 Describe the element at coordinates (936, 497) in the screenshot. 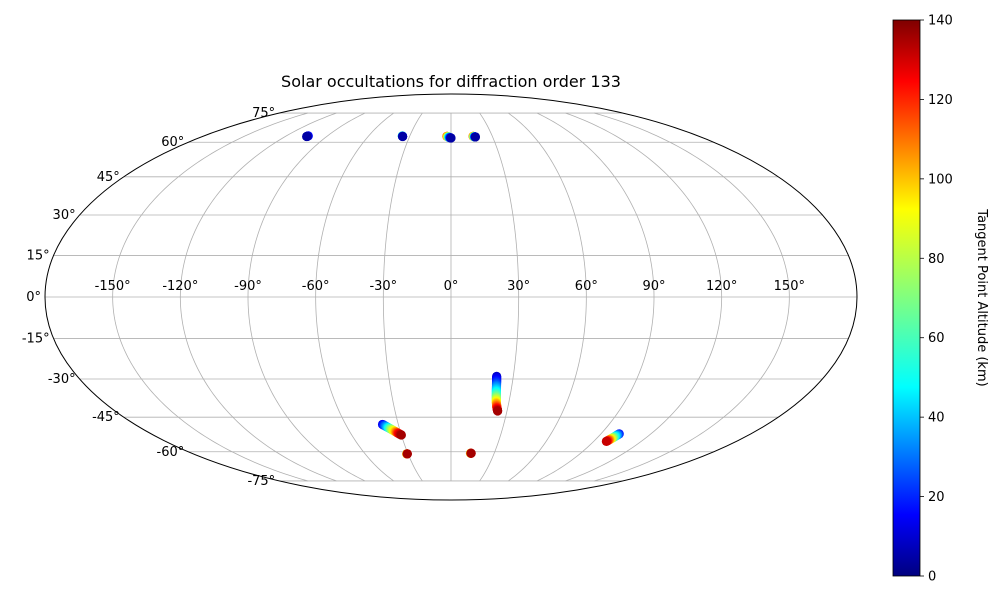

I see `colorbar-tick-label: 20` at that location.